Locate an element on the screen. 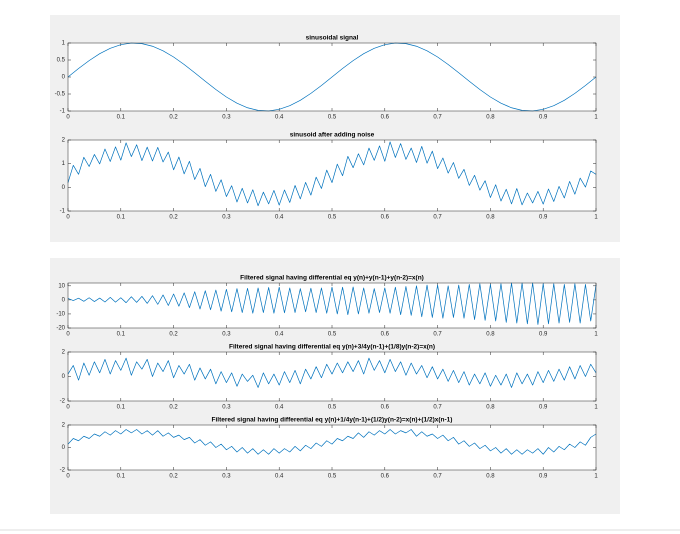  chart-title: sinusoid after adding noise is located at coordinates (332, 135).